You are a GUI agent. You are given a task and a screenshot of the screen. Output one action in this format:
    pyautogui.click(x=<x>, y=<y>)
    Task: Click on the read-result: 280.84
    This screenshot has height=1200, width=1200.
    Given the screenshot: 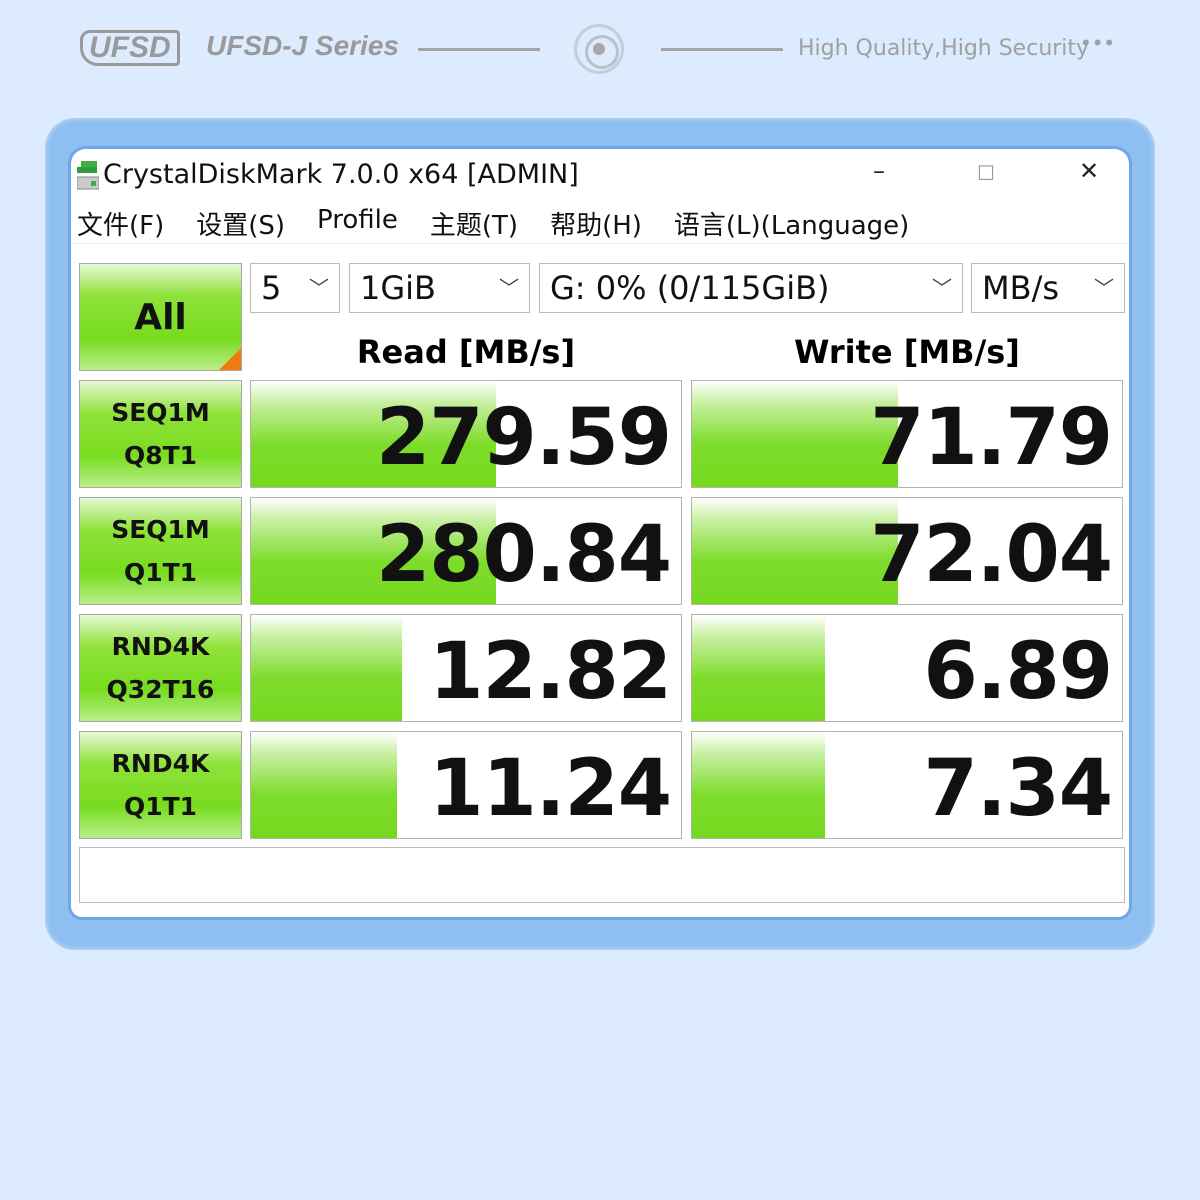 What is the action you would take?
    pyautogui.click(x=466, y=551)
    